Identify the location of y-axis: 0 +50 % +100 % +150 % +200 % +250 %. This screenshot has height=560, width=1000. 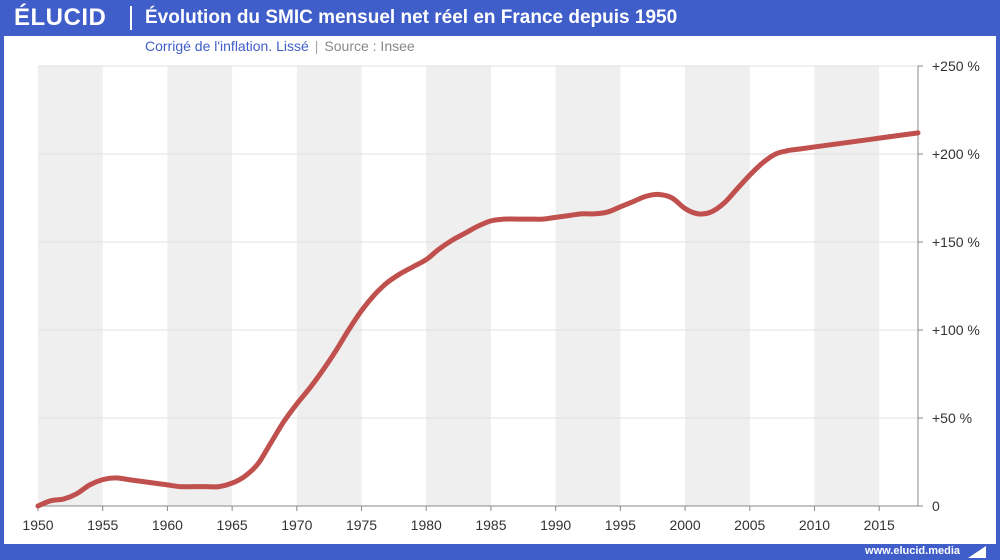
(948, 286).